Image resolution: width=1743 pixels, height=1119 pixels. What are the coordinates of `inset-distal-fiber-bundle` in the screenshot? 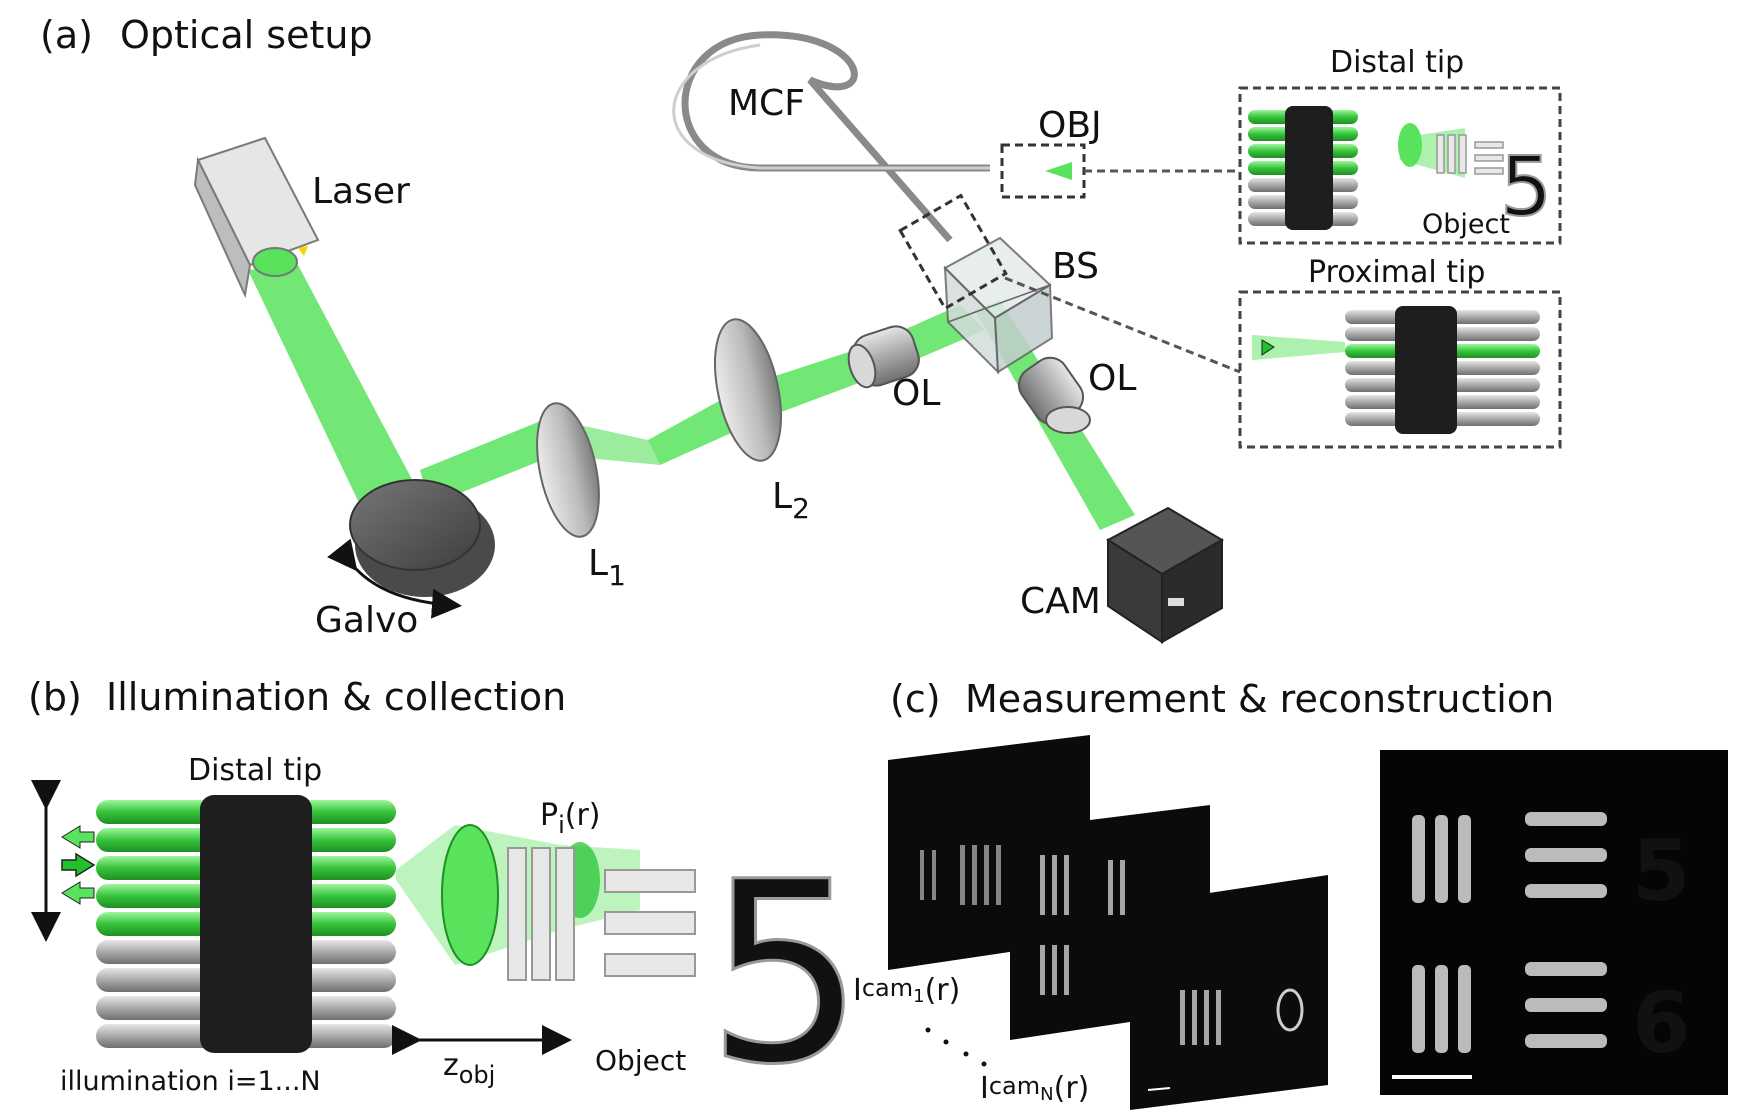 It's located at (1303, 168).